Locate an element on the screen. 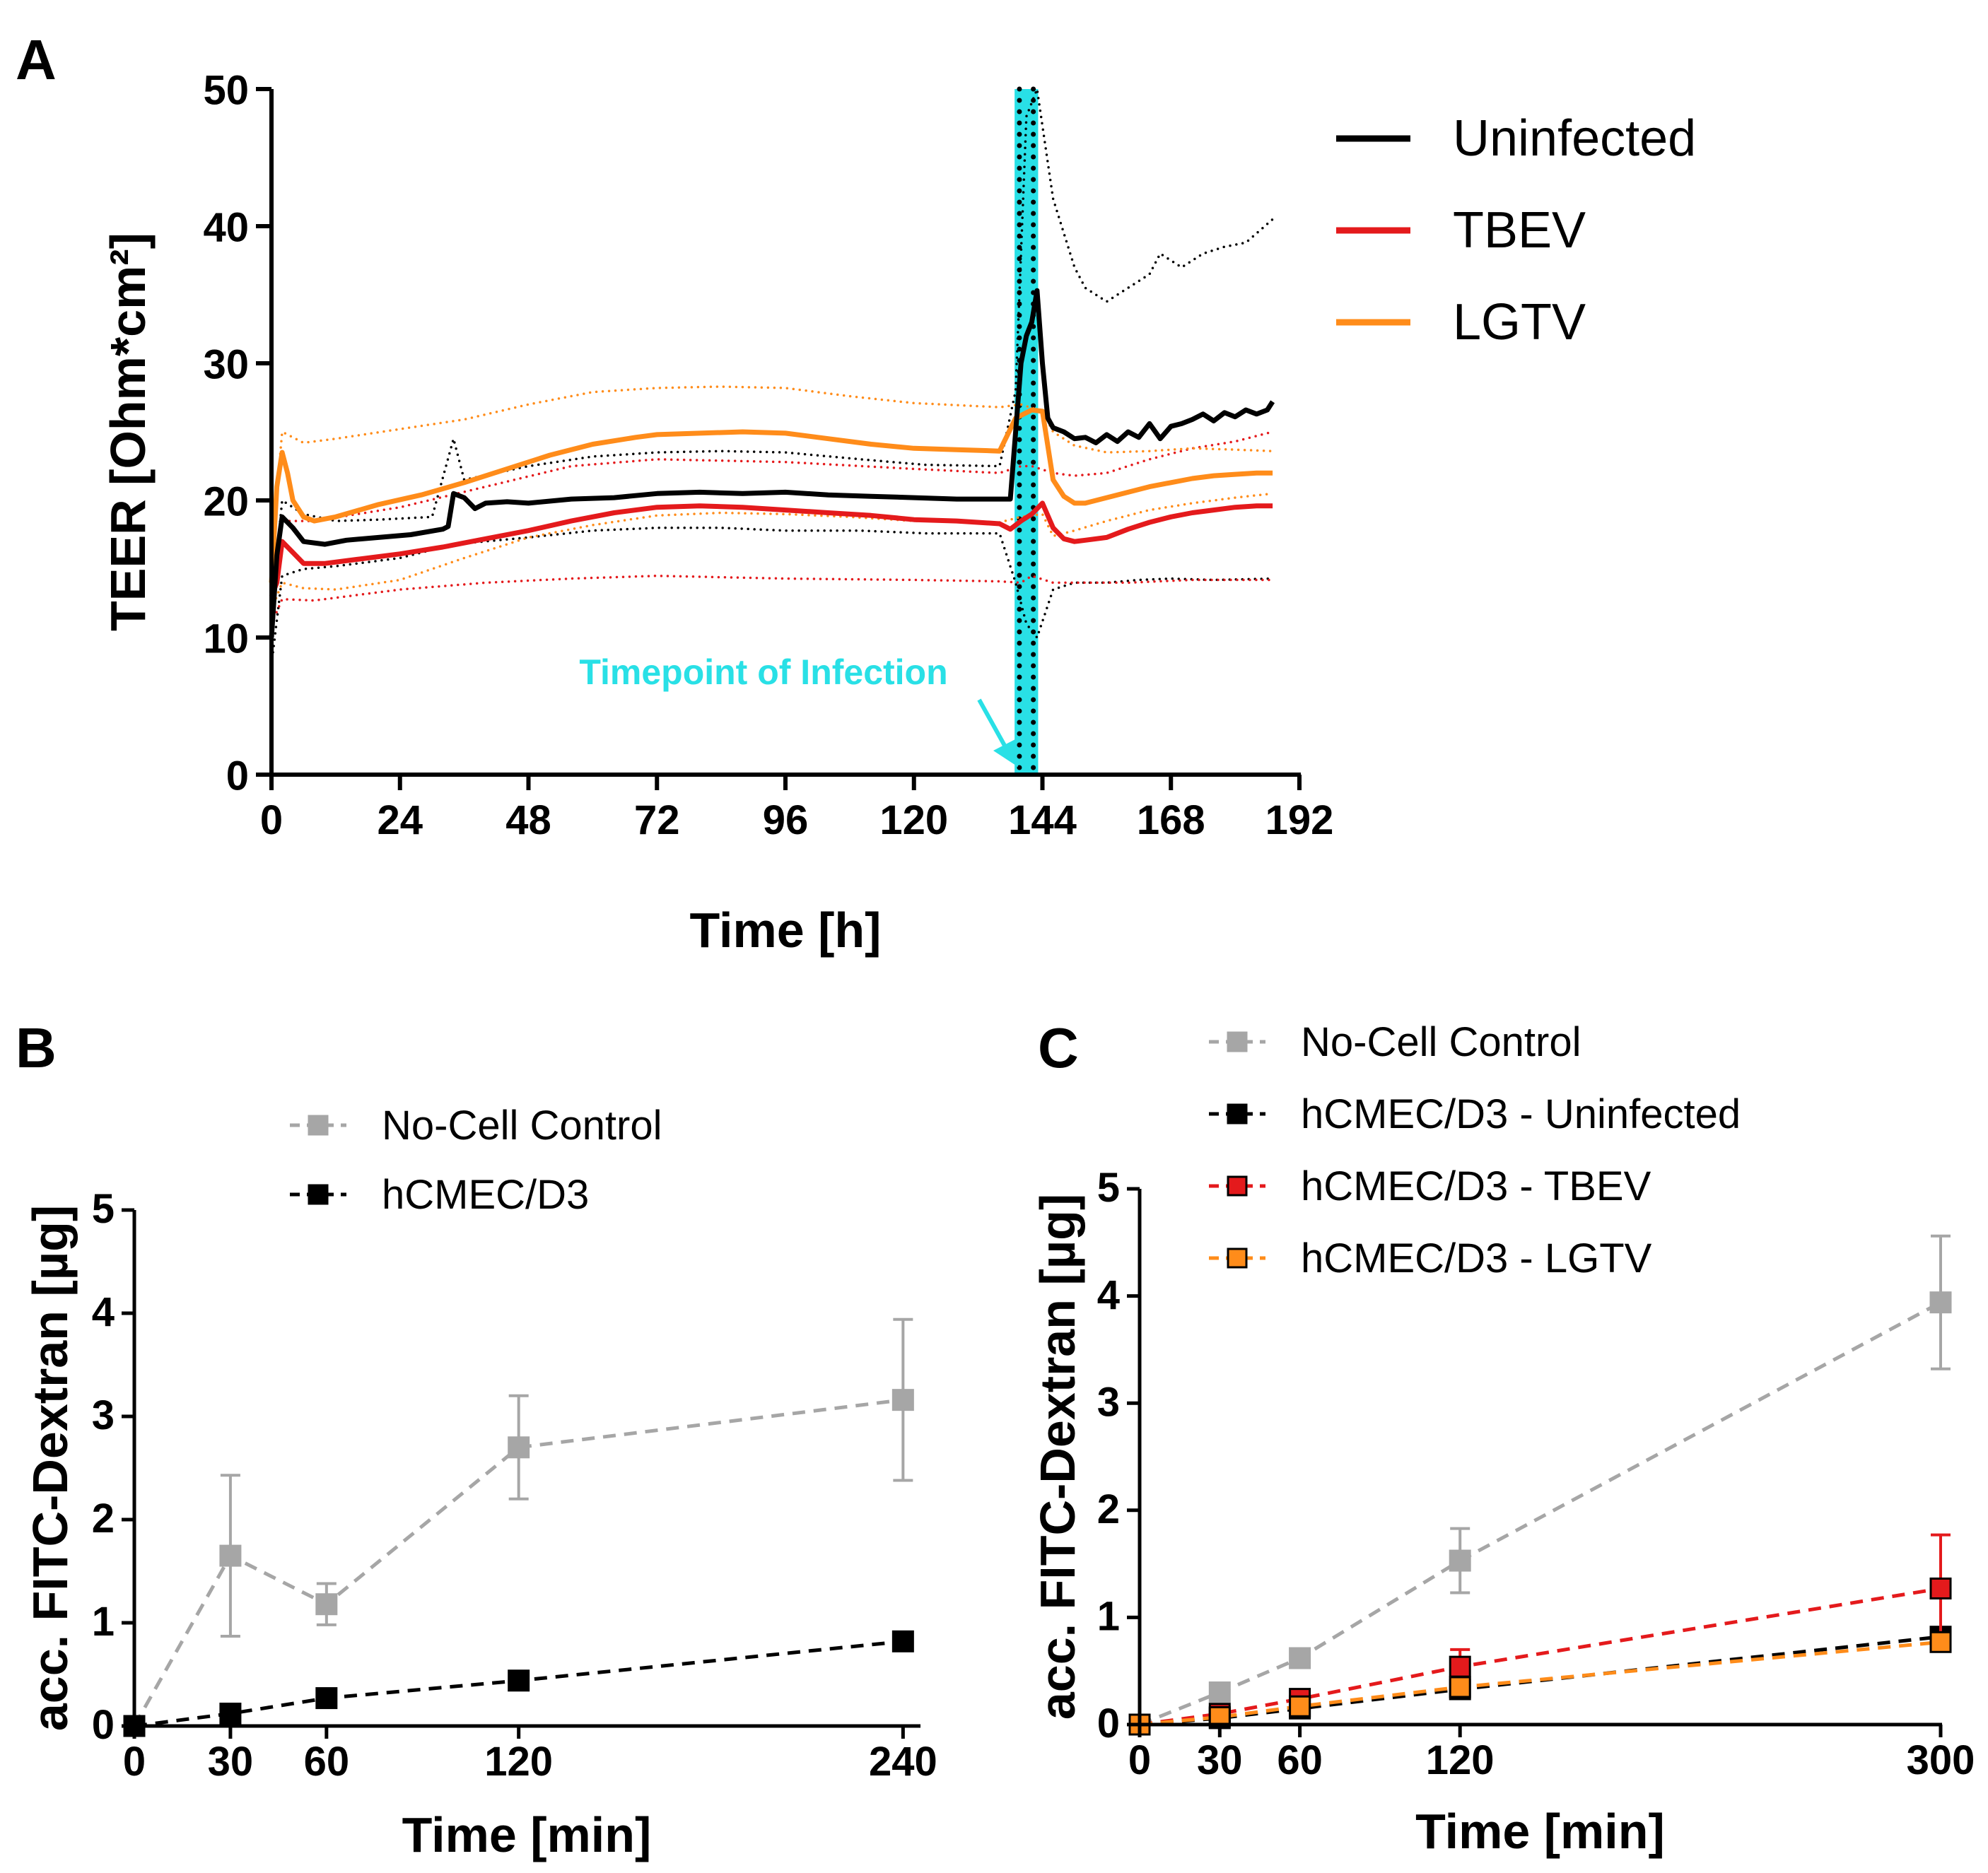 The image size is (1988, 1873). legend-label-lgtv: LGTV is located at coordinates (1519, 322).